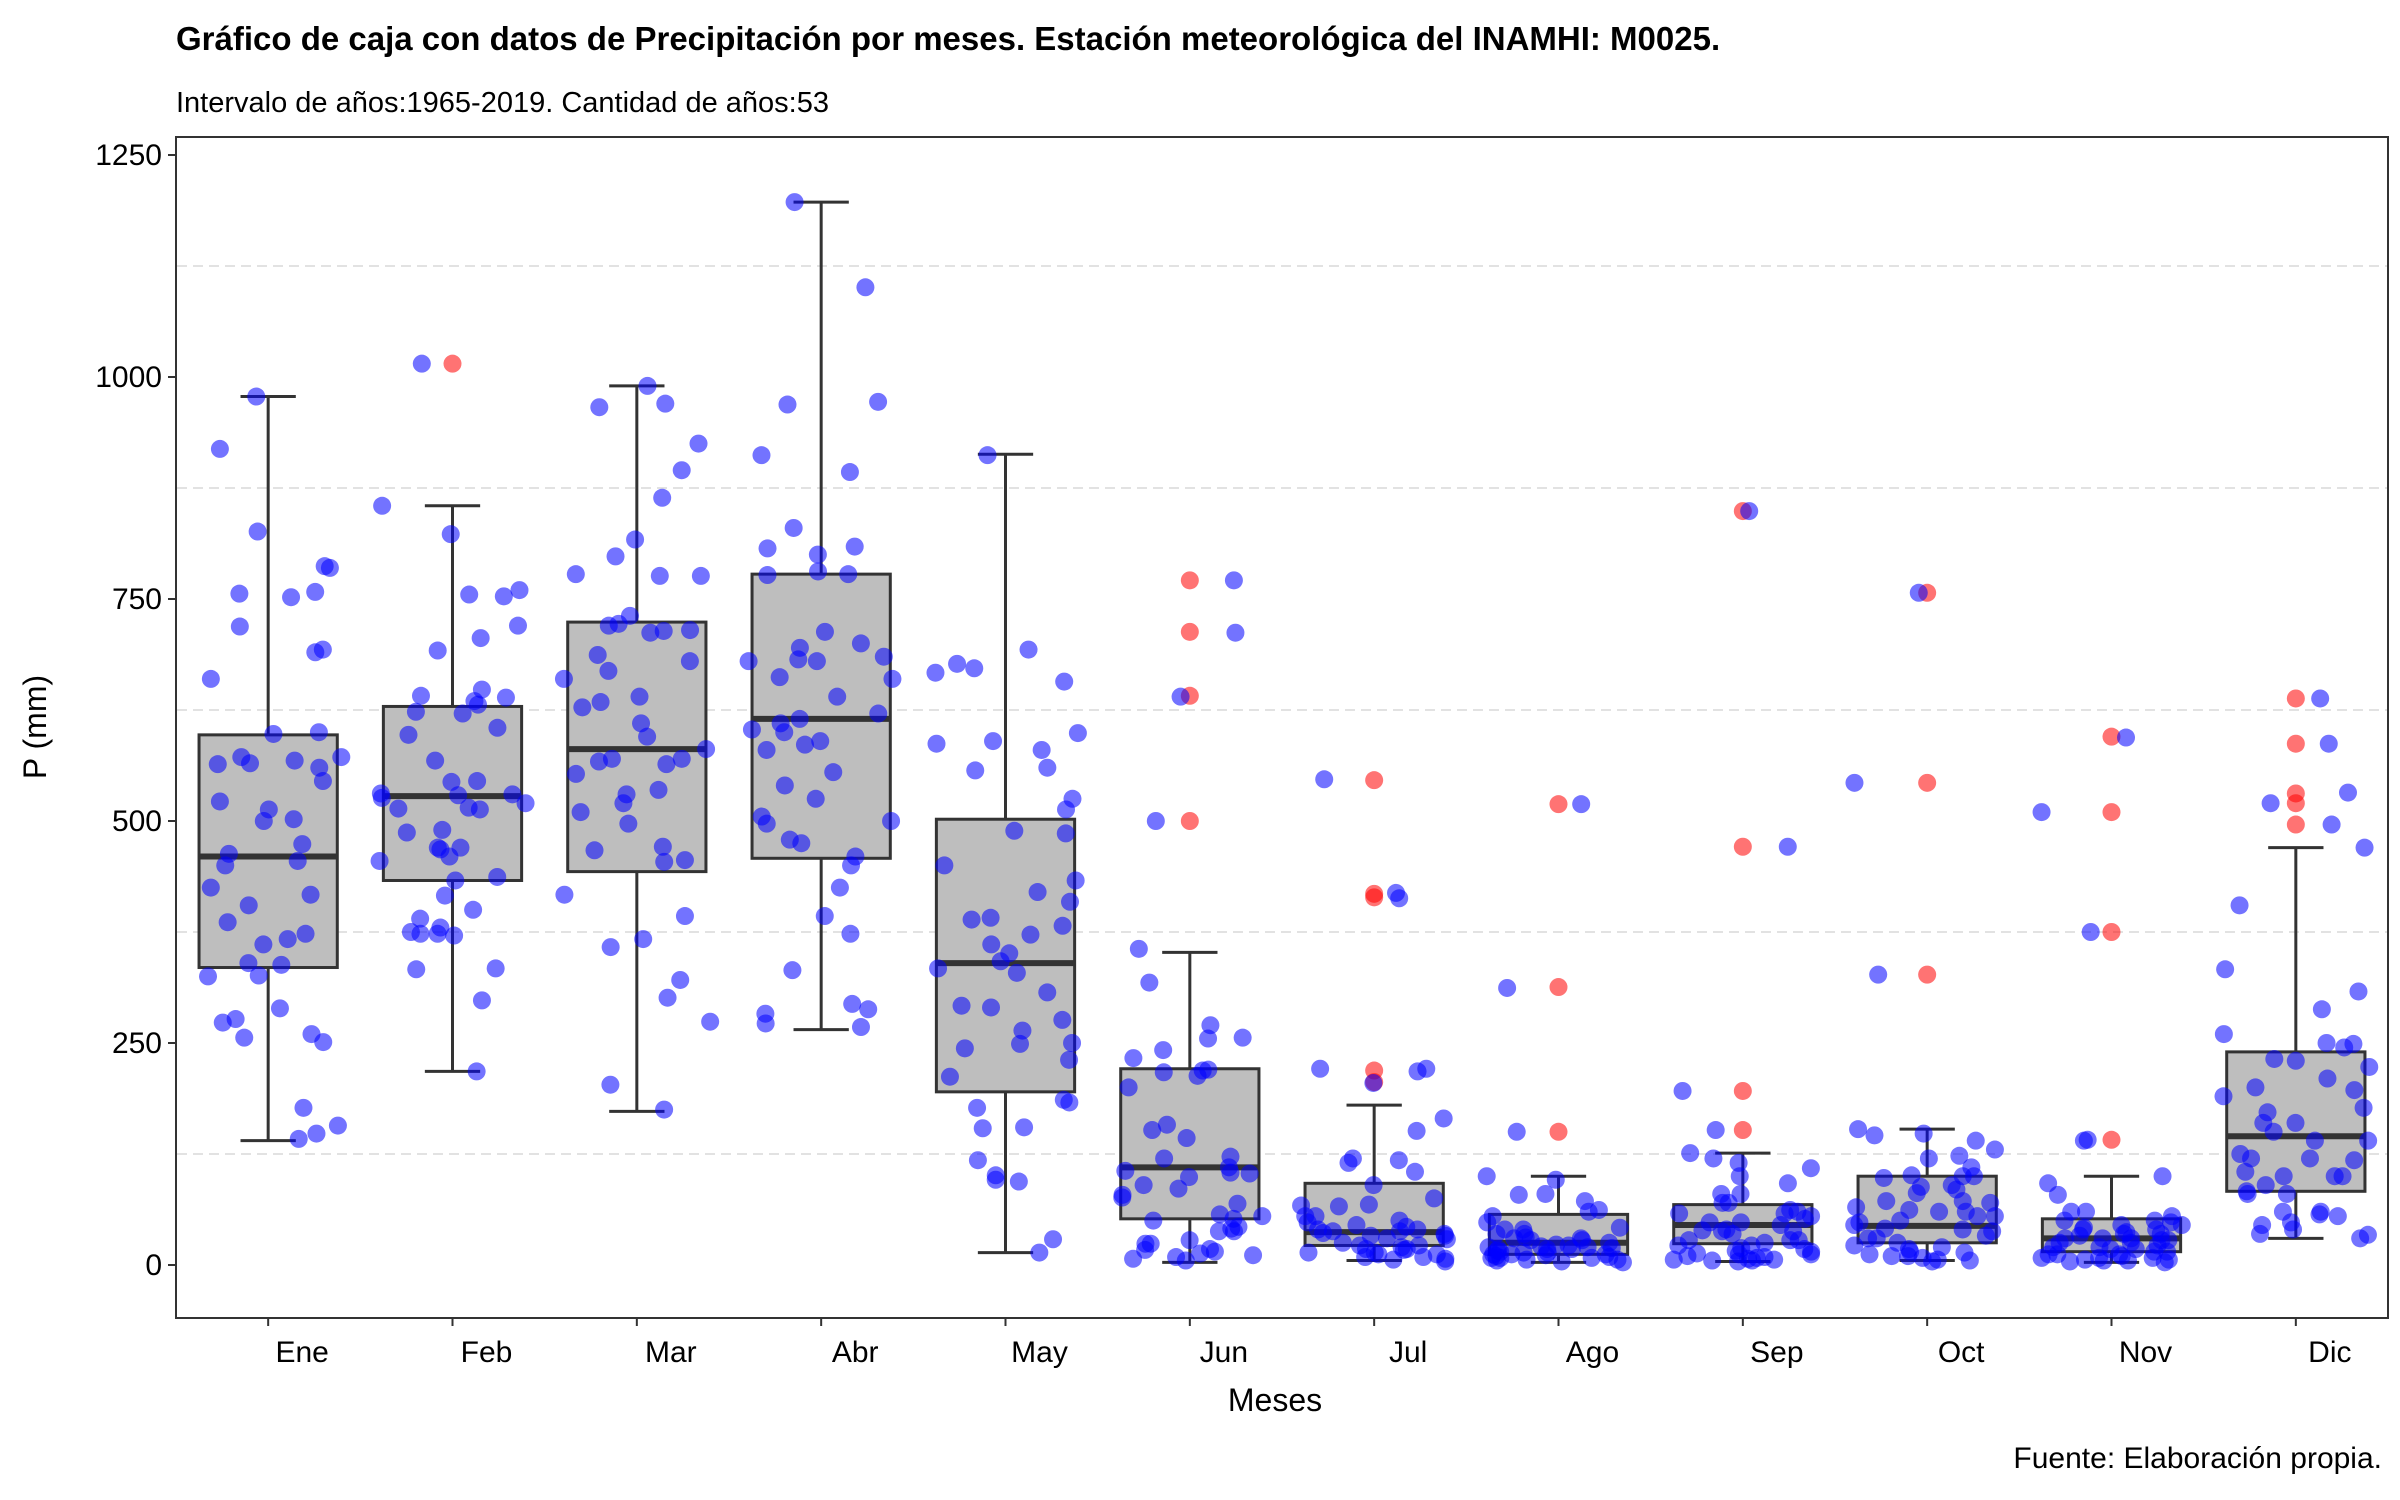 Image resolution: width=2400 pixels, height=1500 pixels. I want to click on points-oct, so click(1924, 927).